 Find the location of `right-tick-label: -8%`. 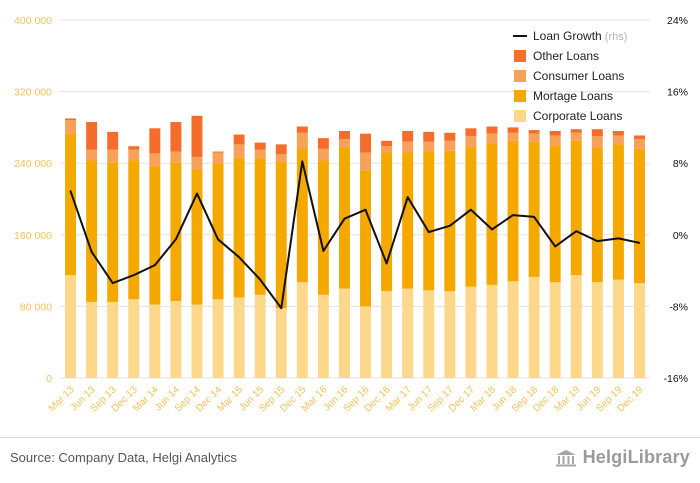

right-tick-label: -8% is located at coordinates (678, 307).